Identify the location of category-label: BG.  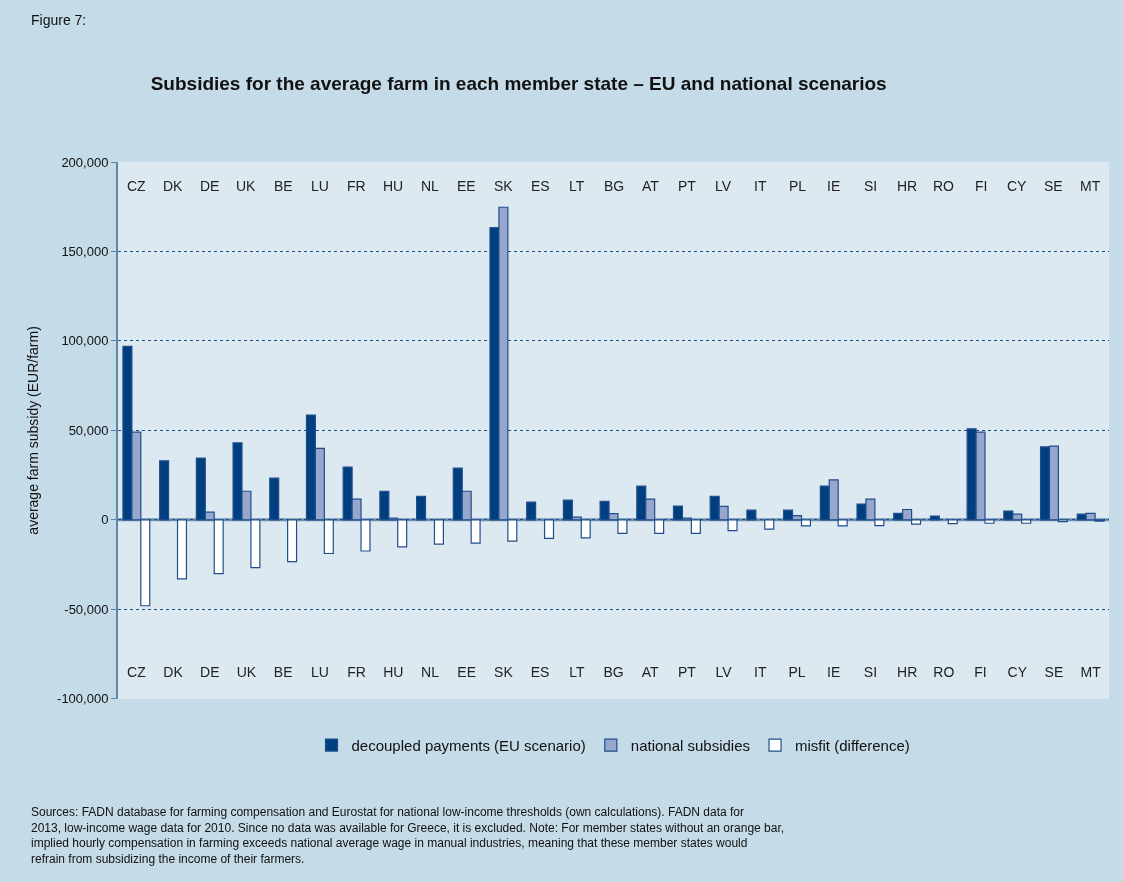
(613, 672).